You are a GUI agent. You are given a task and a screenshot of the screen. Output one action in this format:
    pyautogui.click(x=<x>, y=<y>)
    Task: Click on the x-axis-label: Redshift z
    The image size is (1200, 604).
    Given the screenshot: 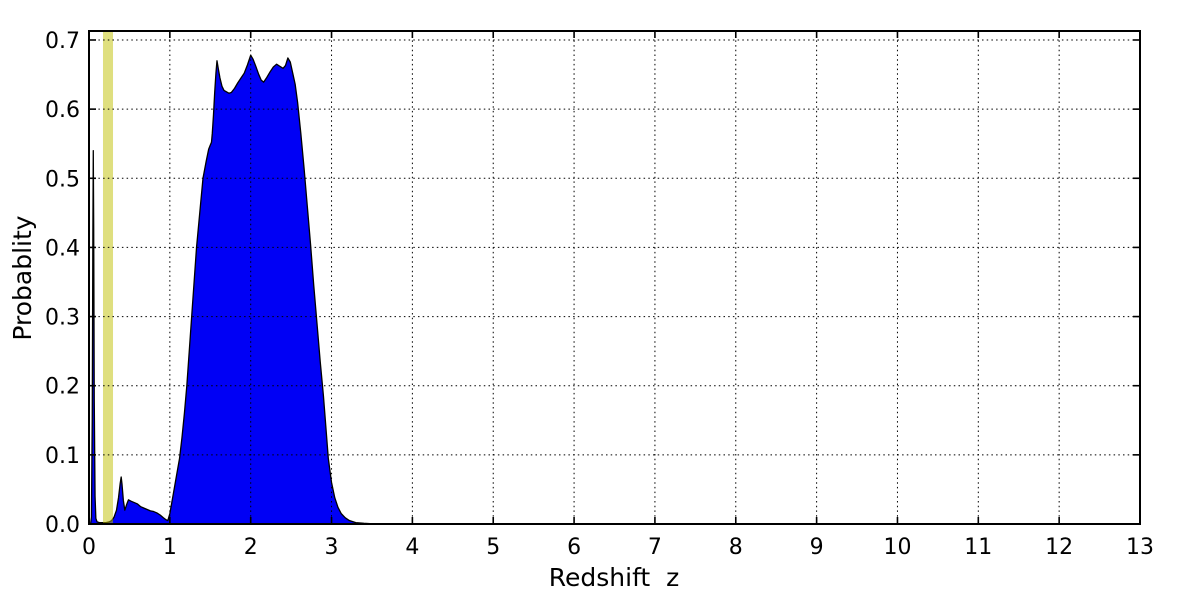 What is the action you would take?
    pyautogui.click(x=614, y=577)
    